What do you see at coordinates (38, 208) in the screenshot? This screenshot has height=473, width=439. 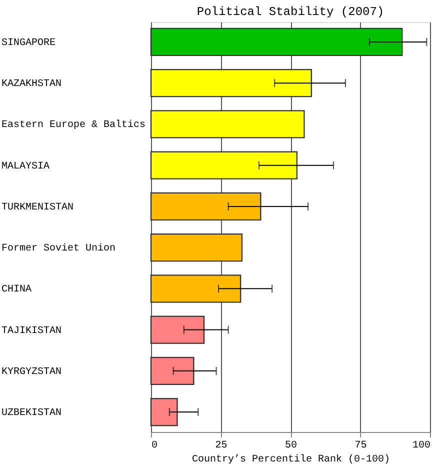 I see `y-tick-label: TURKMENISTAN` at bounding box center [38, 208].